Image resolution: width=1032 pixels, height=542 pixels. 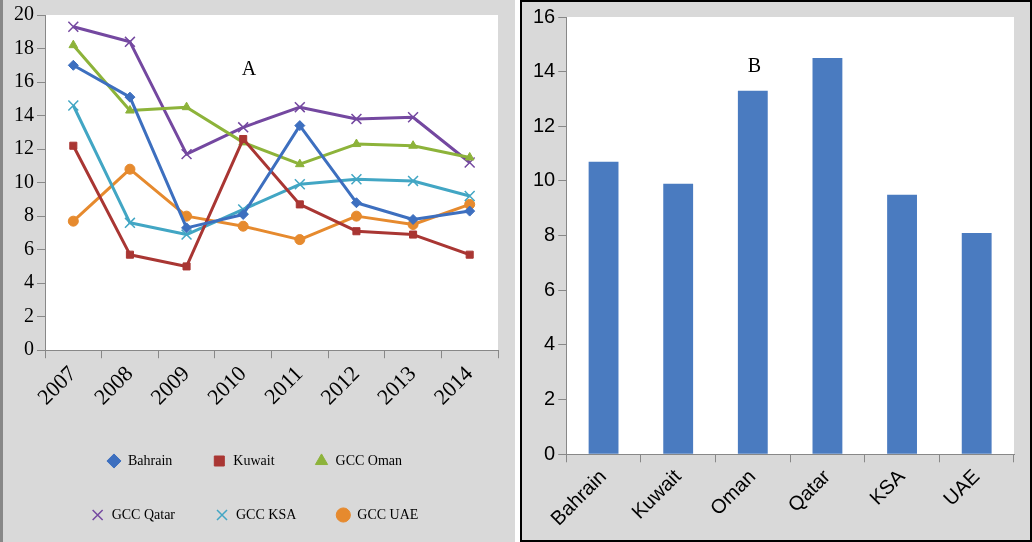 What do you see at coordinates (887, 486) in the screenshot?
I see `x-tick-label: KSA` at bounding box center [887, 486].